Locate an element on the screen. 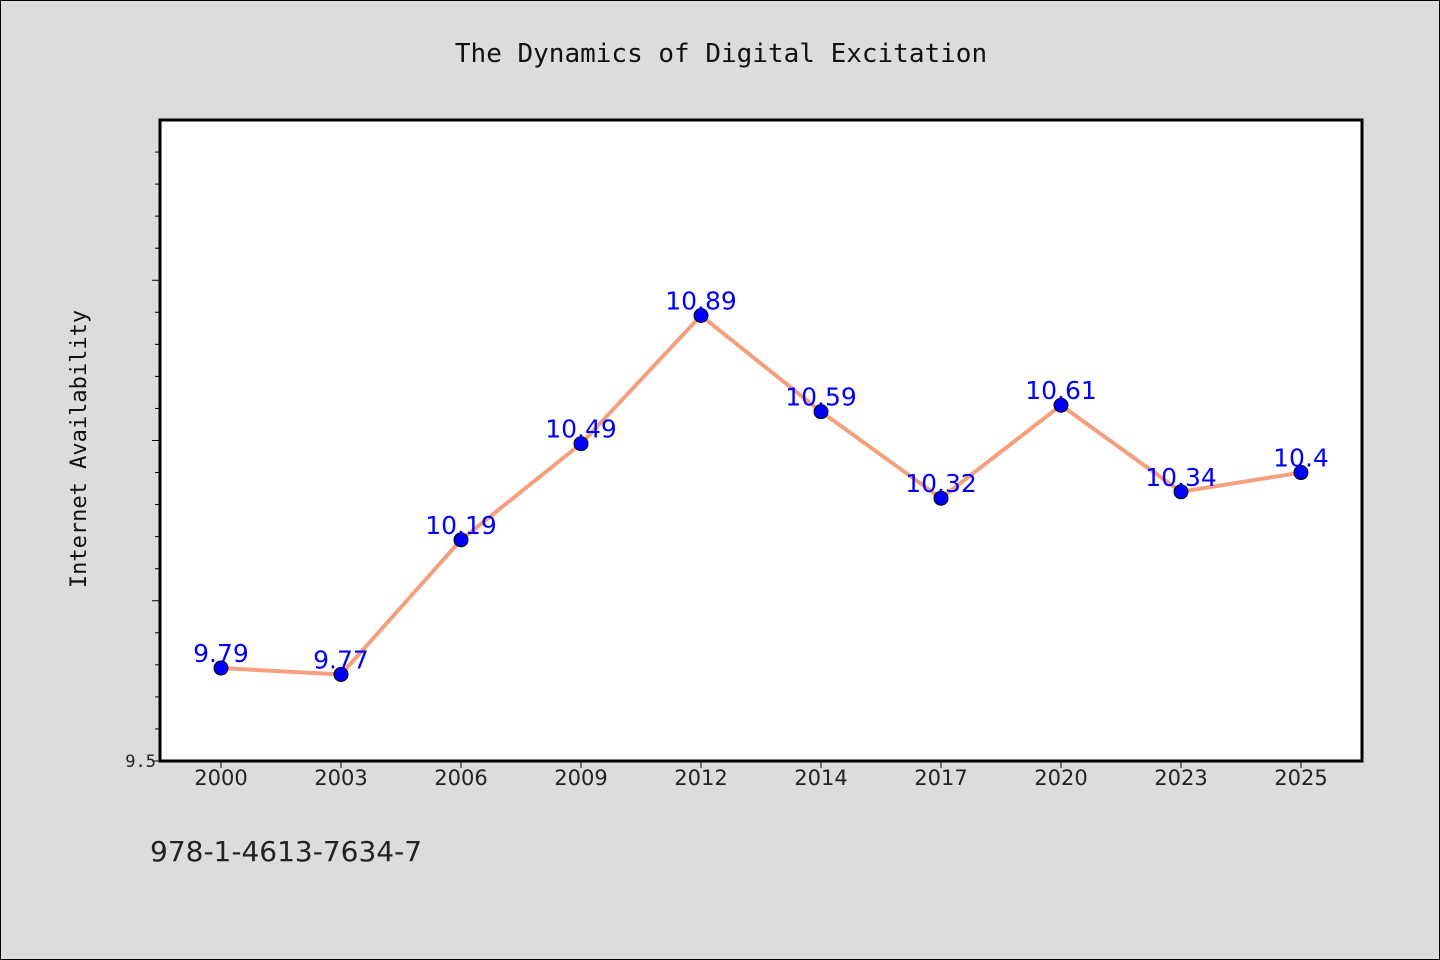 The width and height of the screenshot is (1440, 960). data-label: 10.89 is located at coordinates (701, 301).